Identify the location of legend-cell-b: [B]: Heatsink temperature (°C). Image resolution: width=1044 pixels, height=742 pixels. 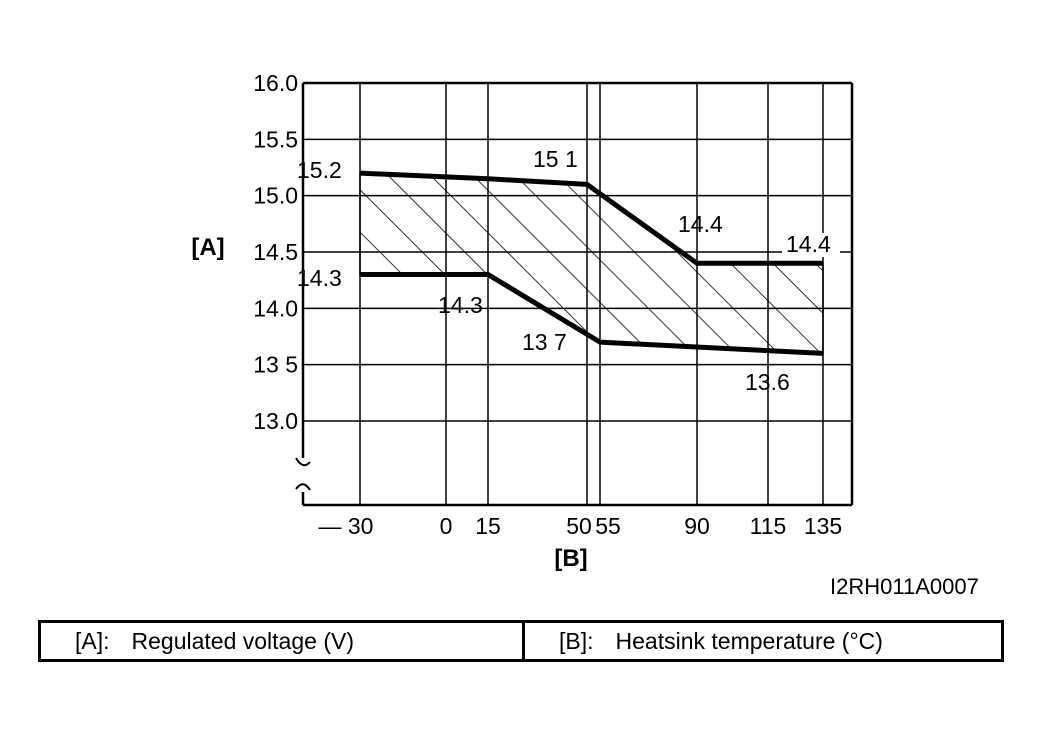
(763, 641).